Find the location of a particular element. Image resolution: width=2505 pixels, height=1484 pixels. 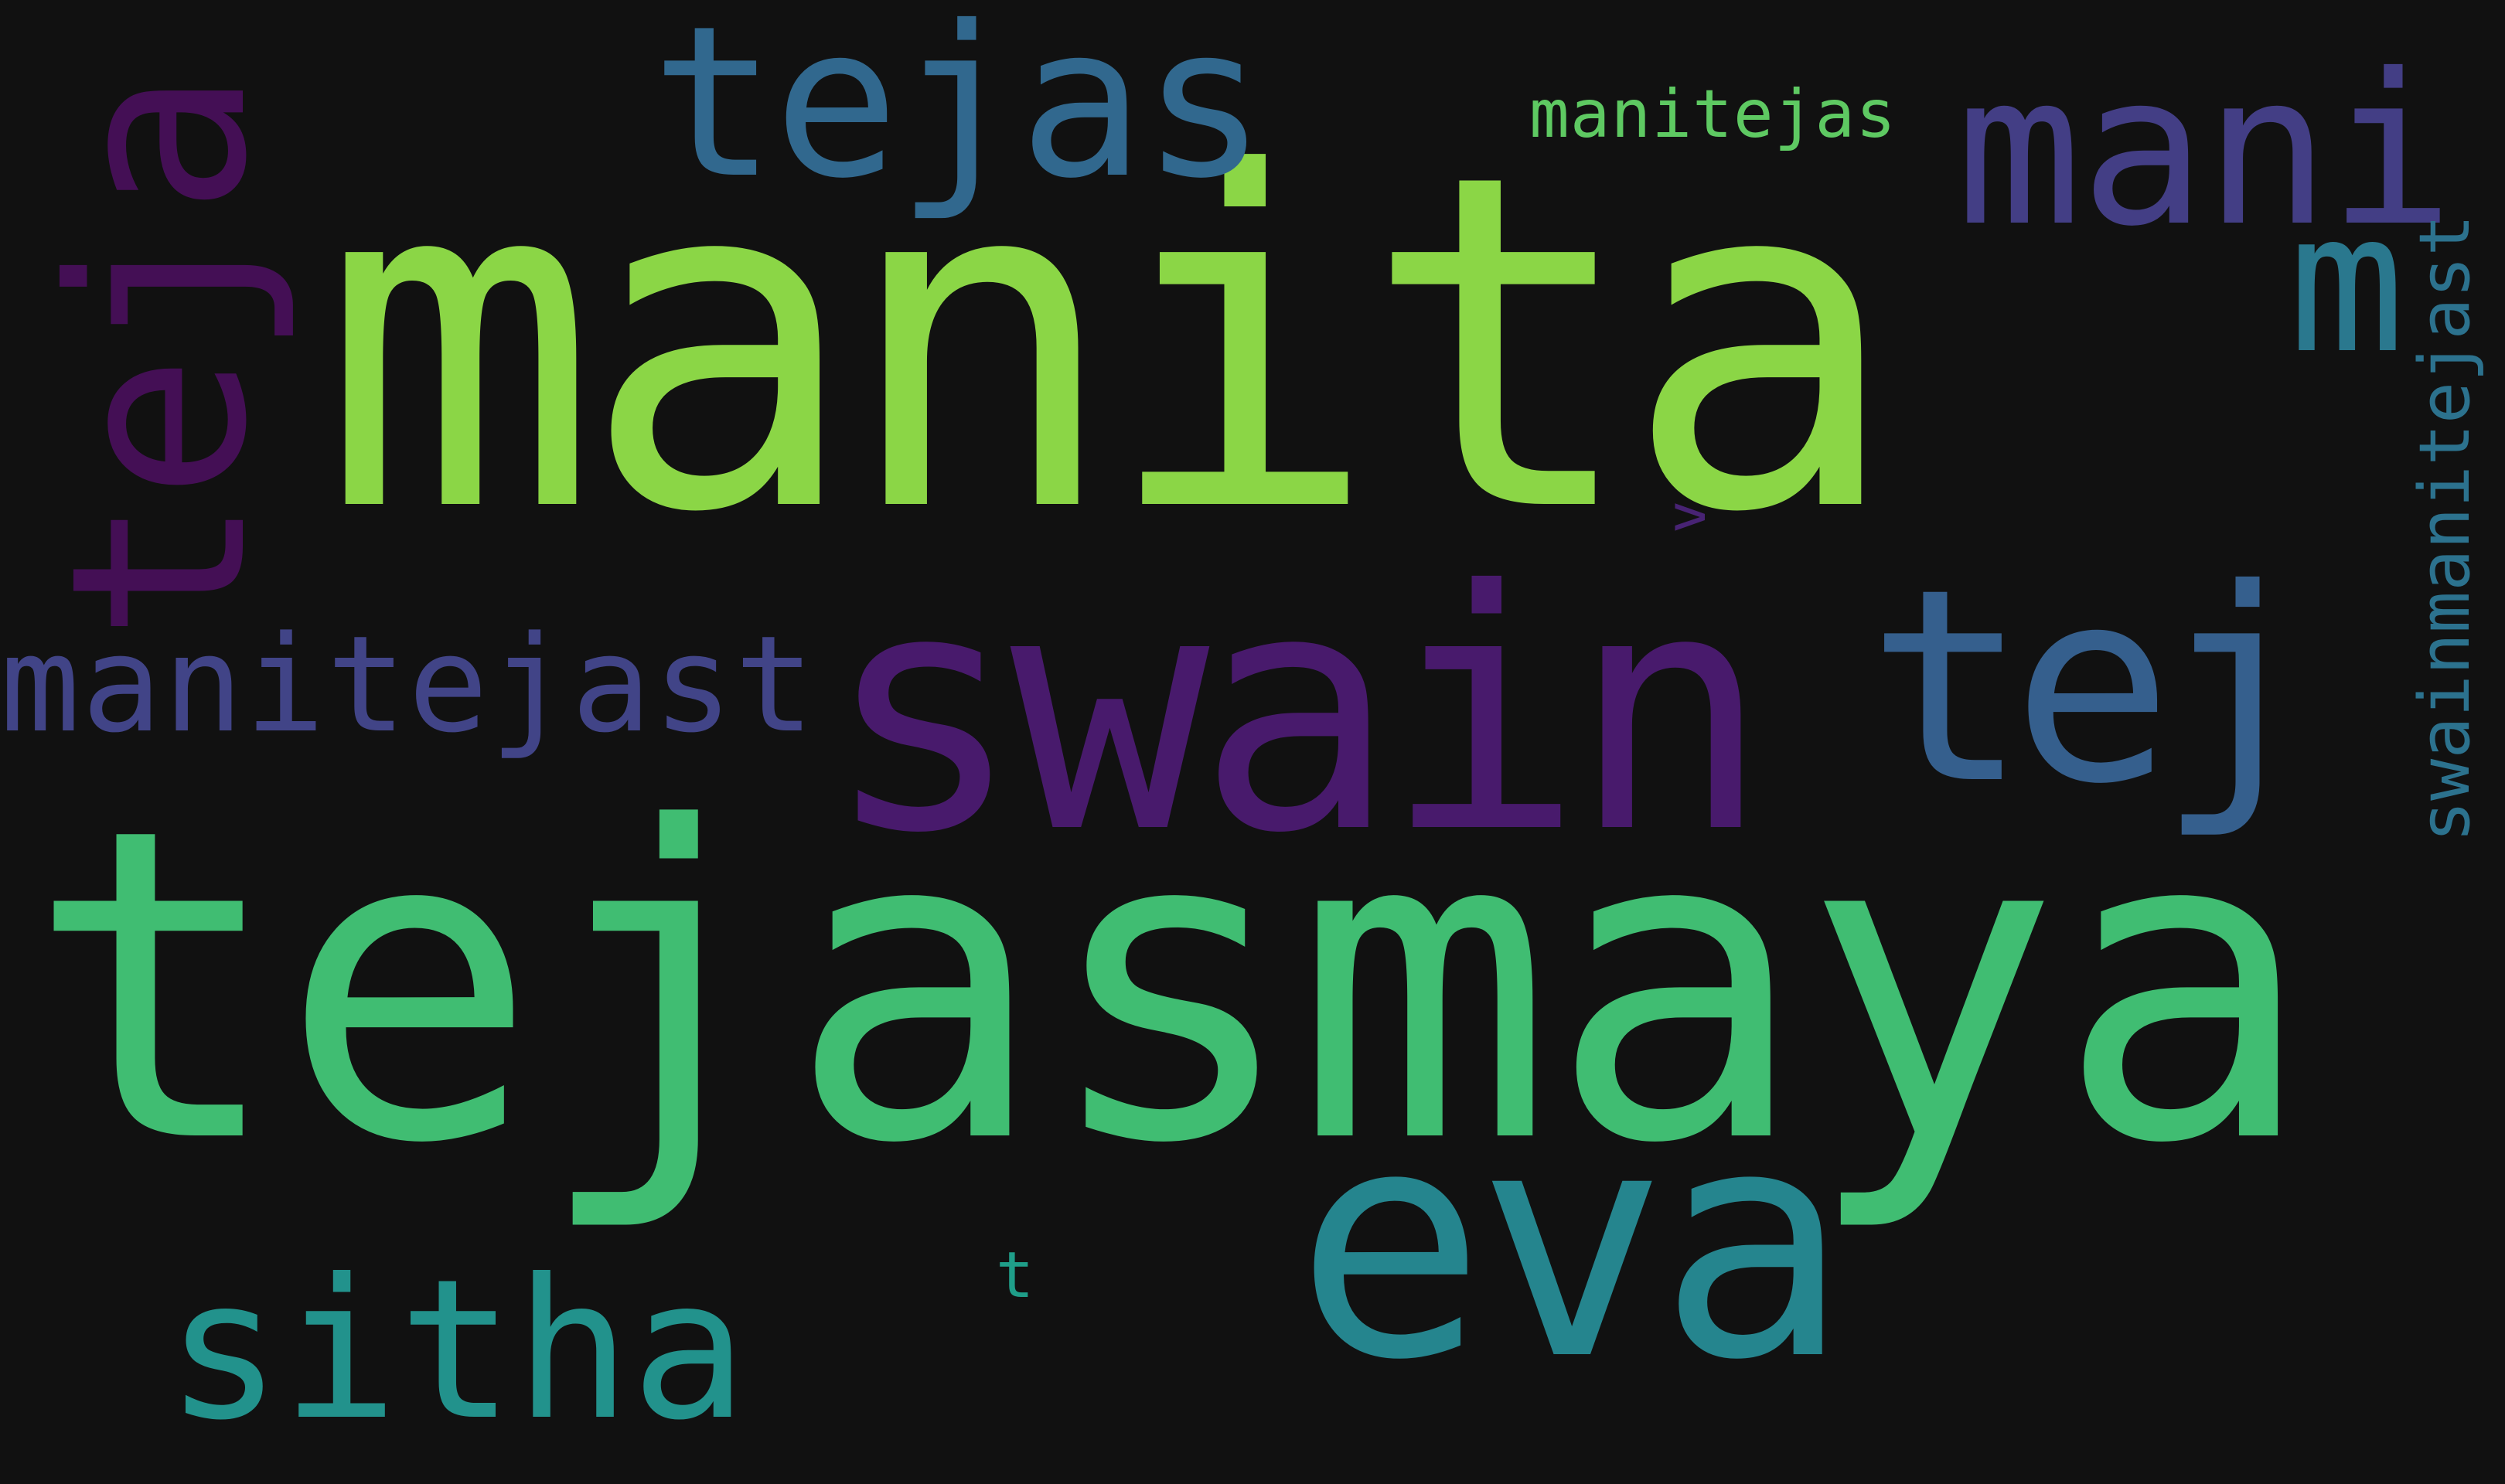

word-mani: mani is located at coordinates (2205, 150).